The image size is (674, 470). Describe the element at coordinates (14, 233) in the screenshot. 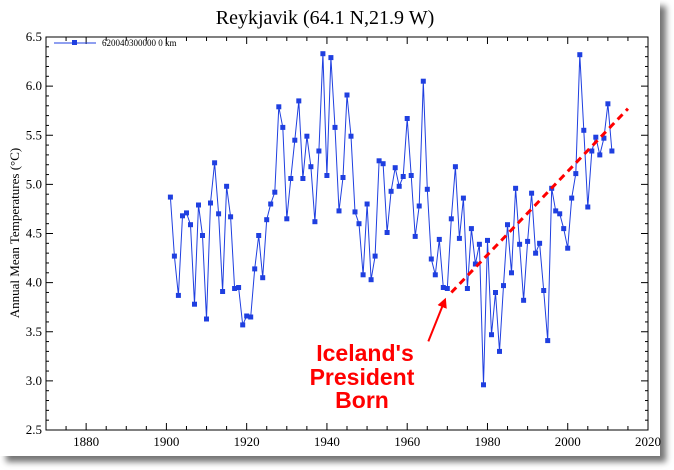

I see `y-axis-label: Annual Mean Temperatures (°C)` at that location.